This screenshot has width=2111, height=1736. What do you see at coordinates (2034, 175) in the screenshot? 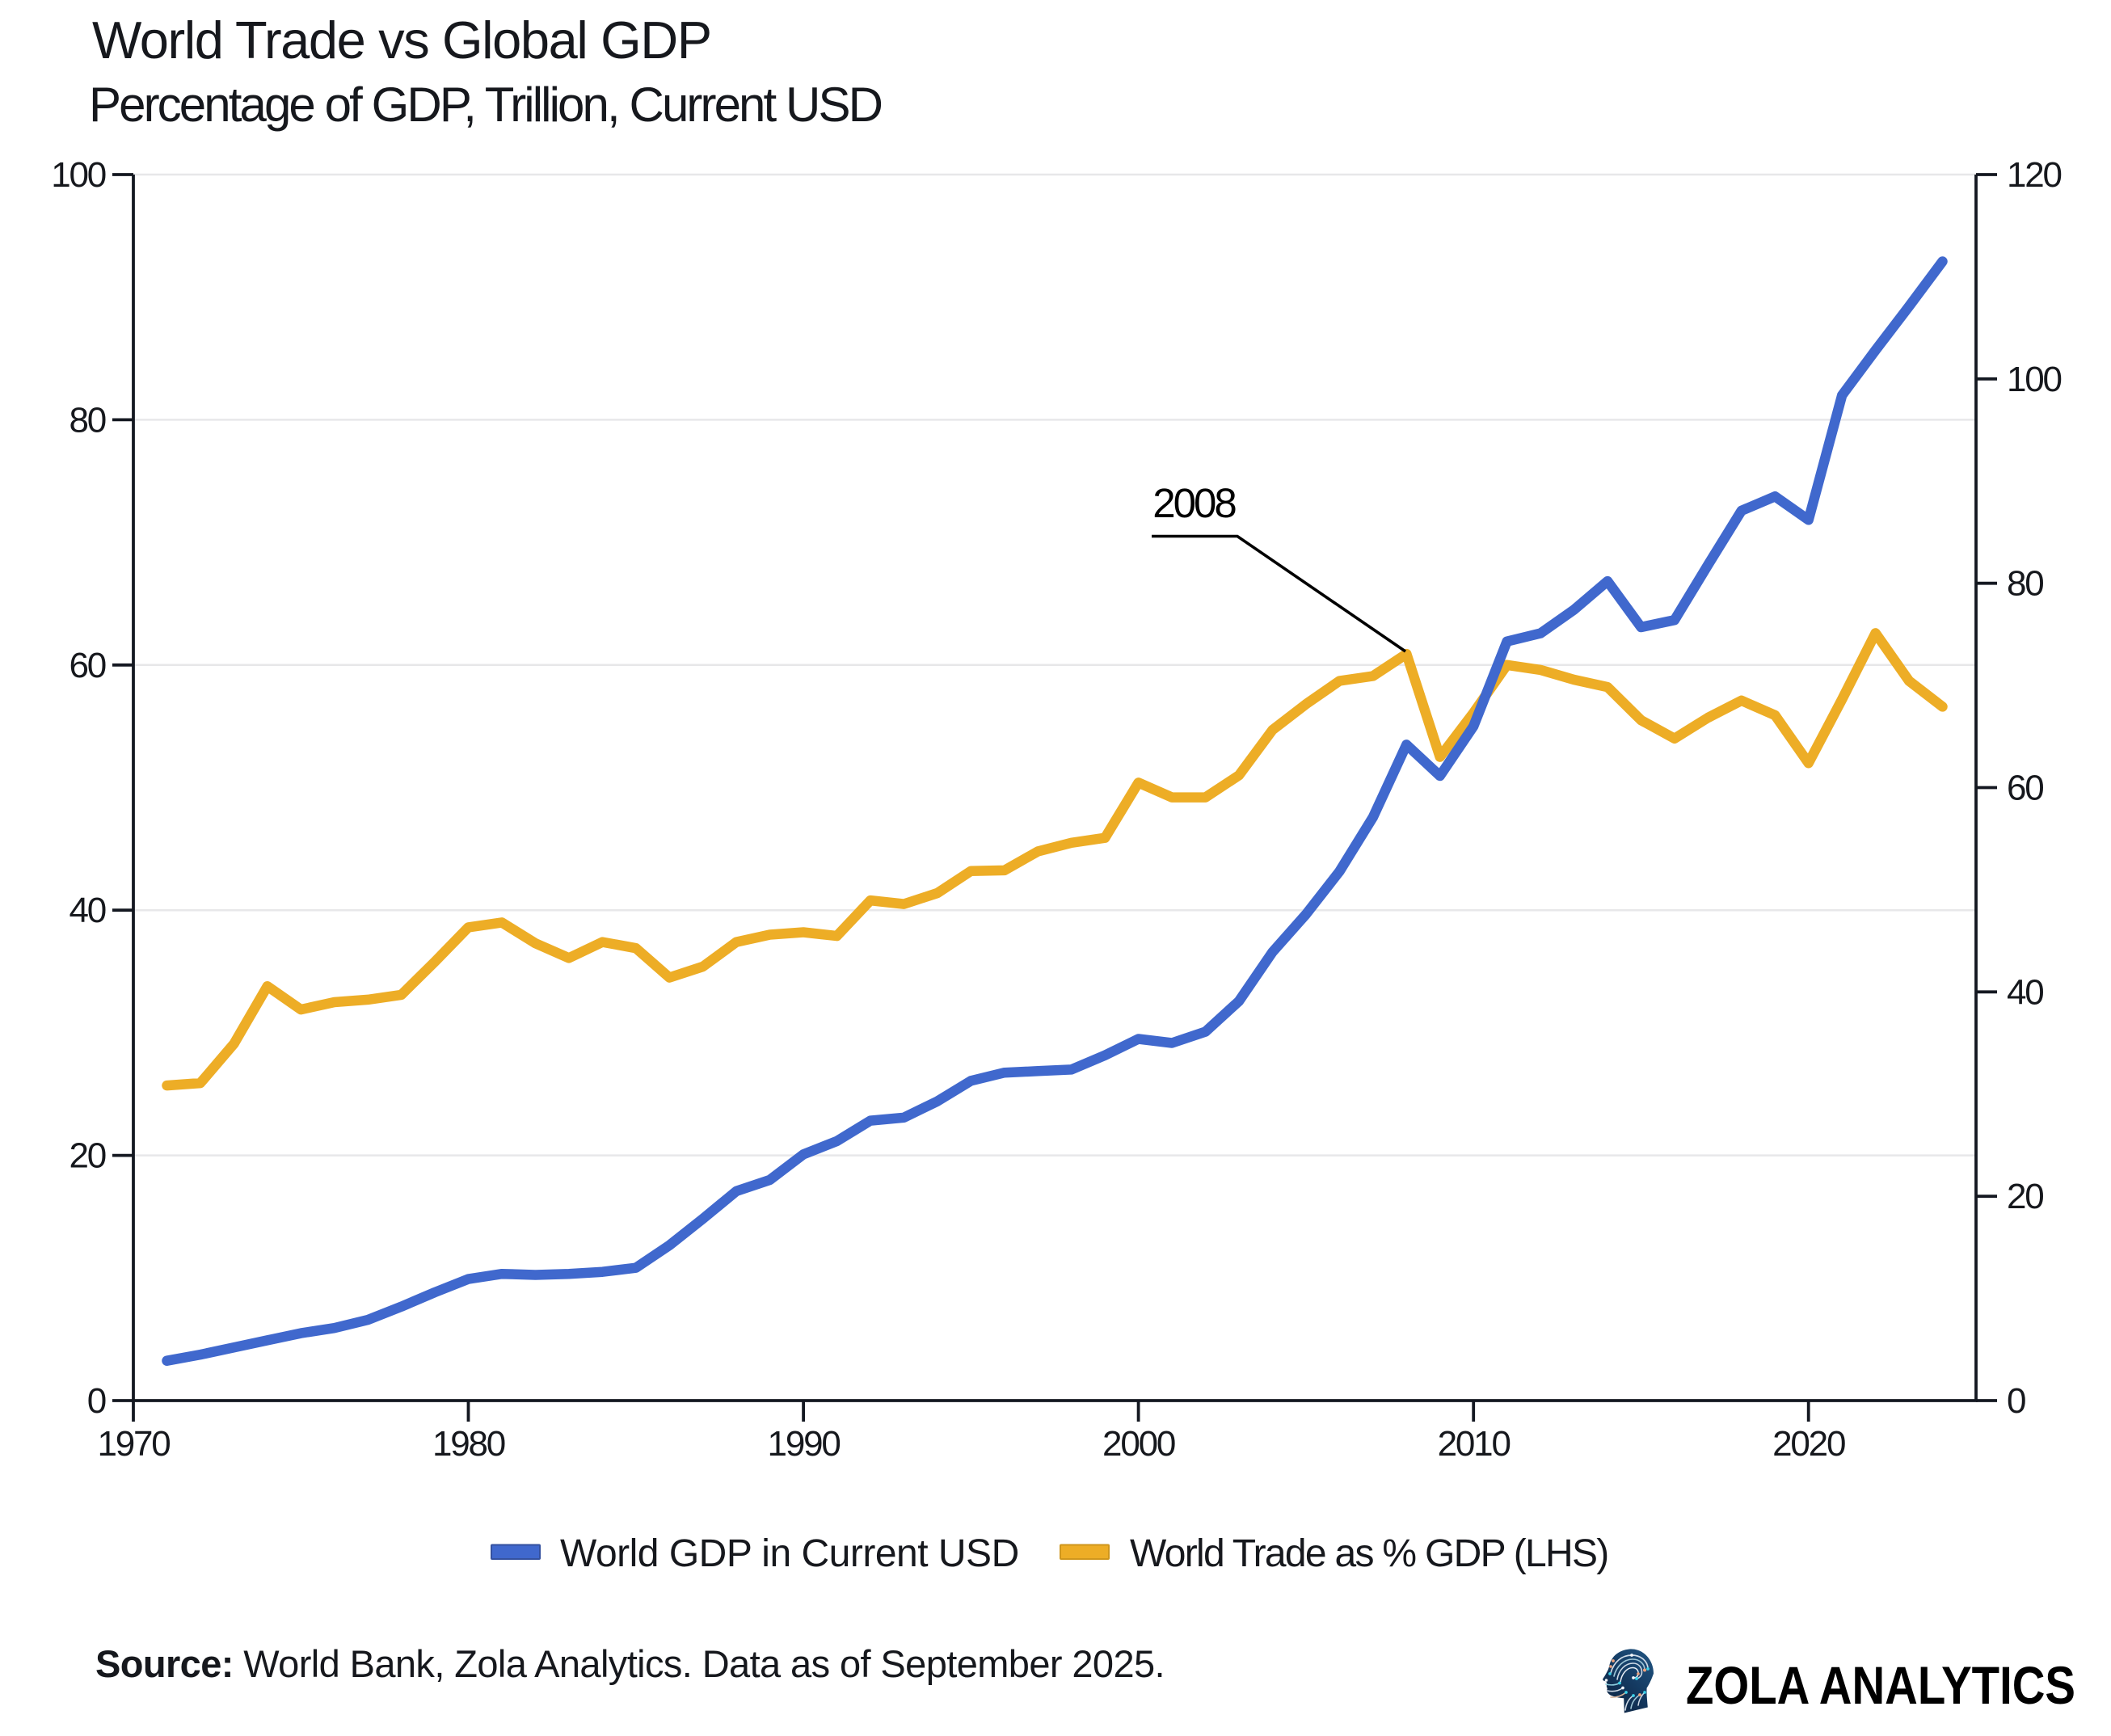
I see `svg-text: 120` at bounding box center [2034, 175].